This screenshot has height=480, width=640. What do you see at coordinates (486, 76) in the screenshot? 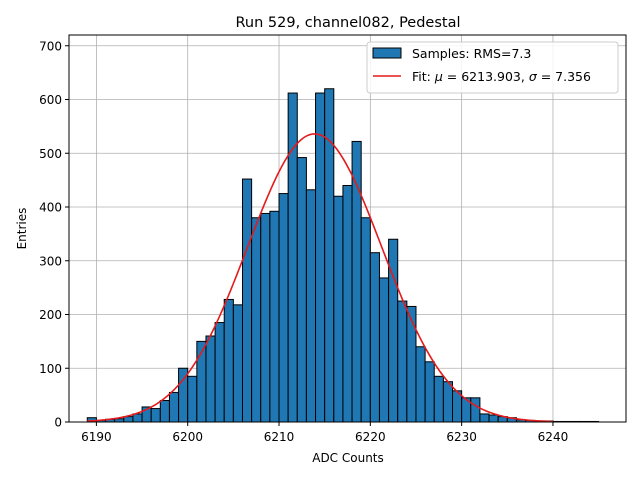
I see `legend-fit-mu-value: = 6213.903,` at bounding box center [486, 76].